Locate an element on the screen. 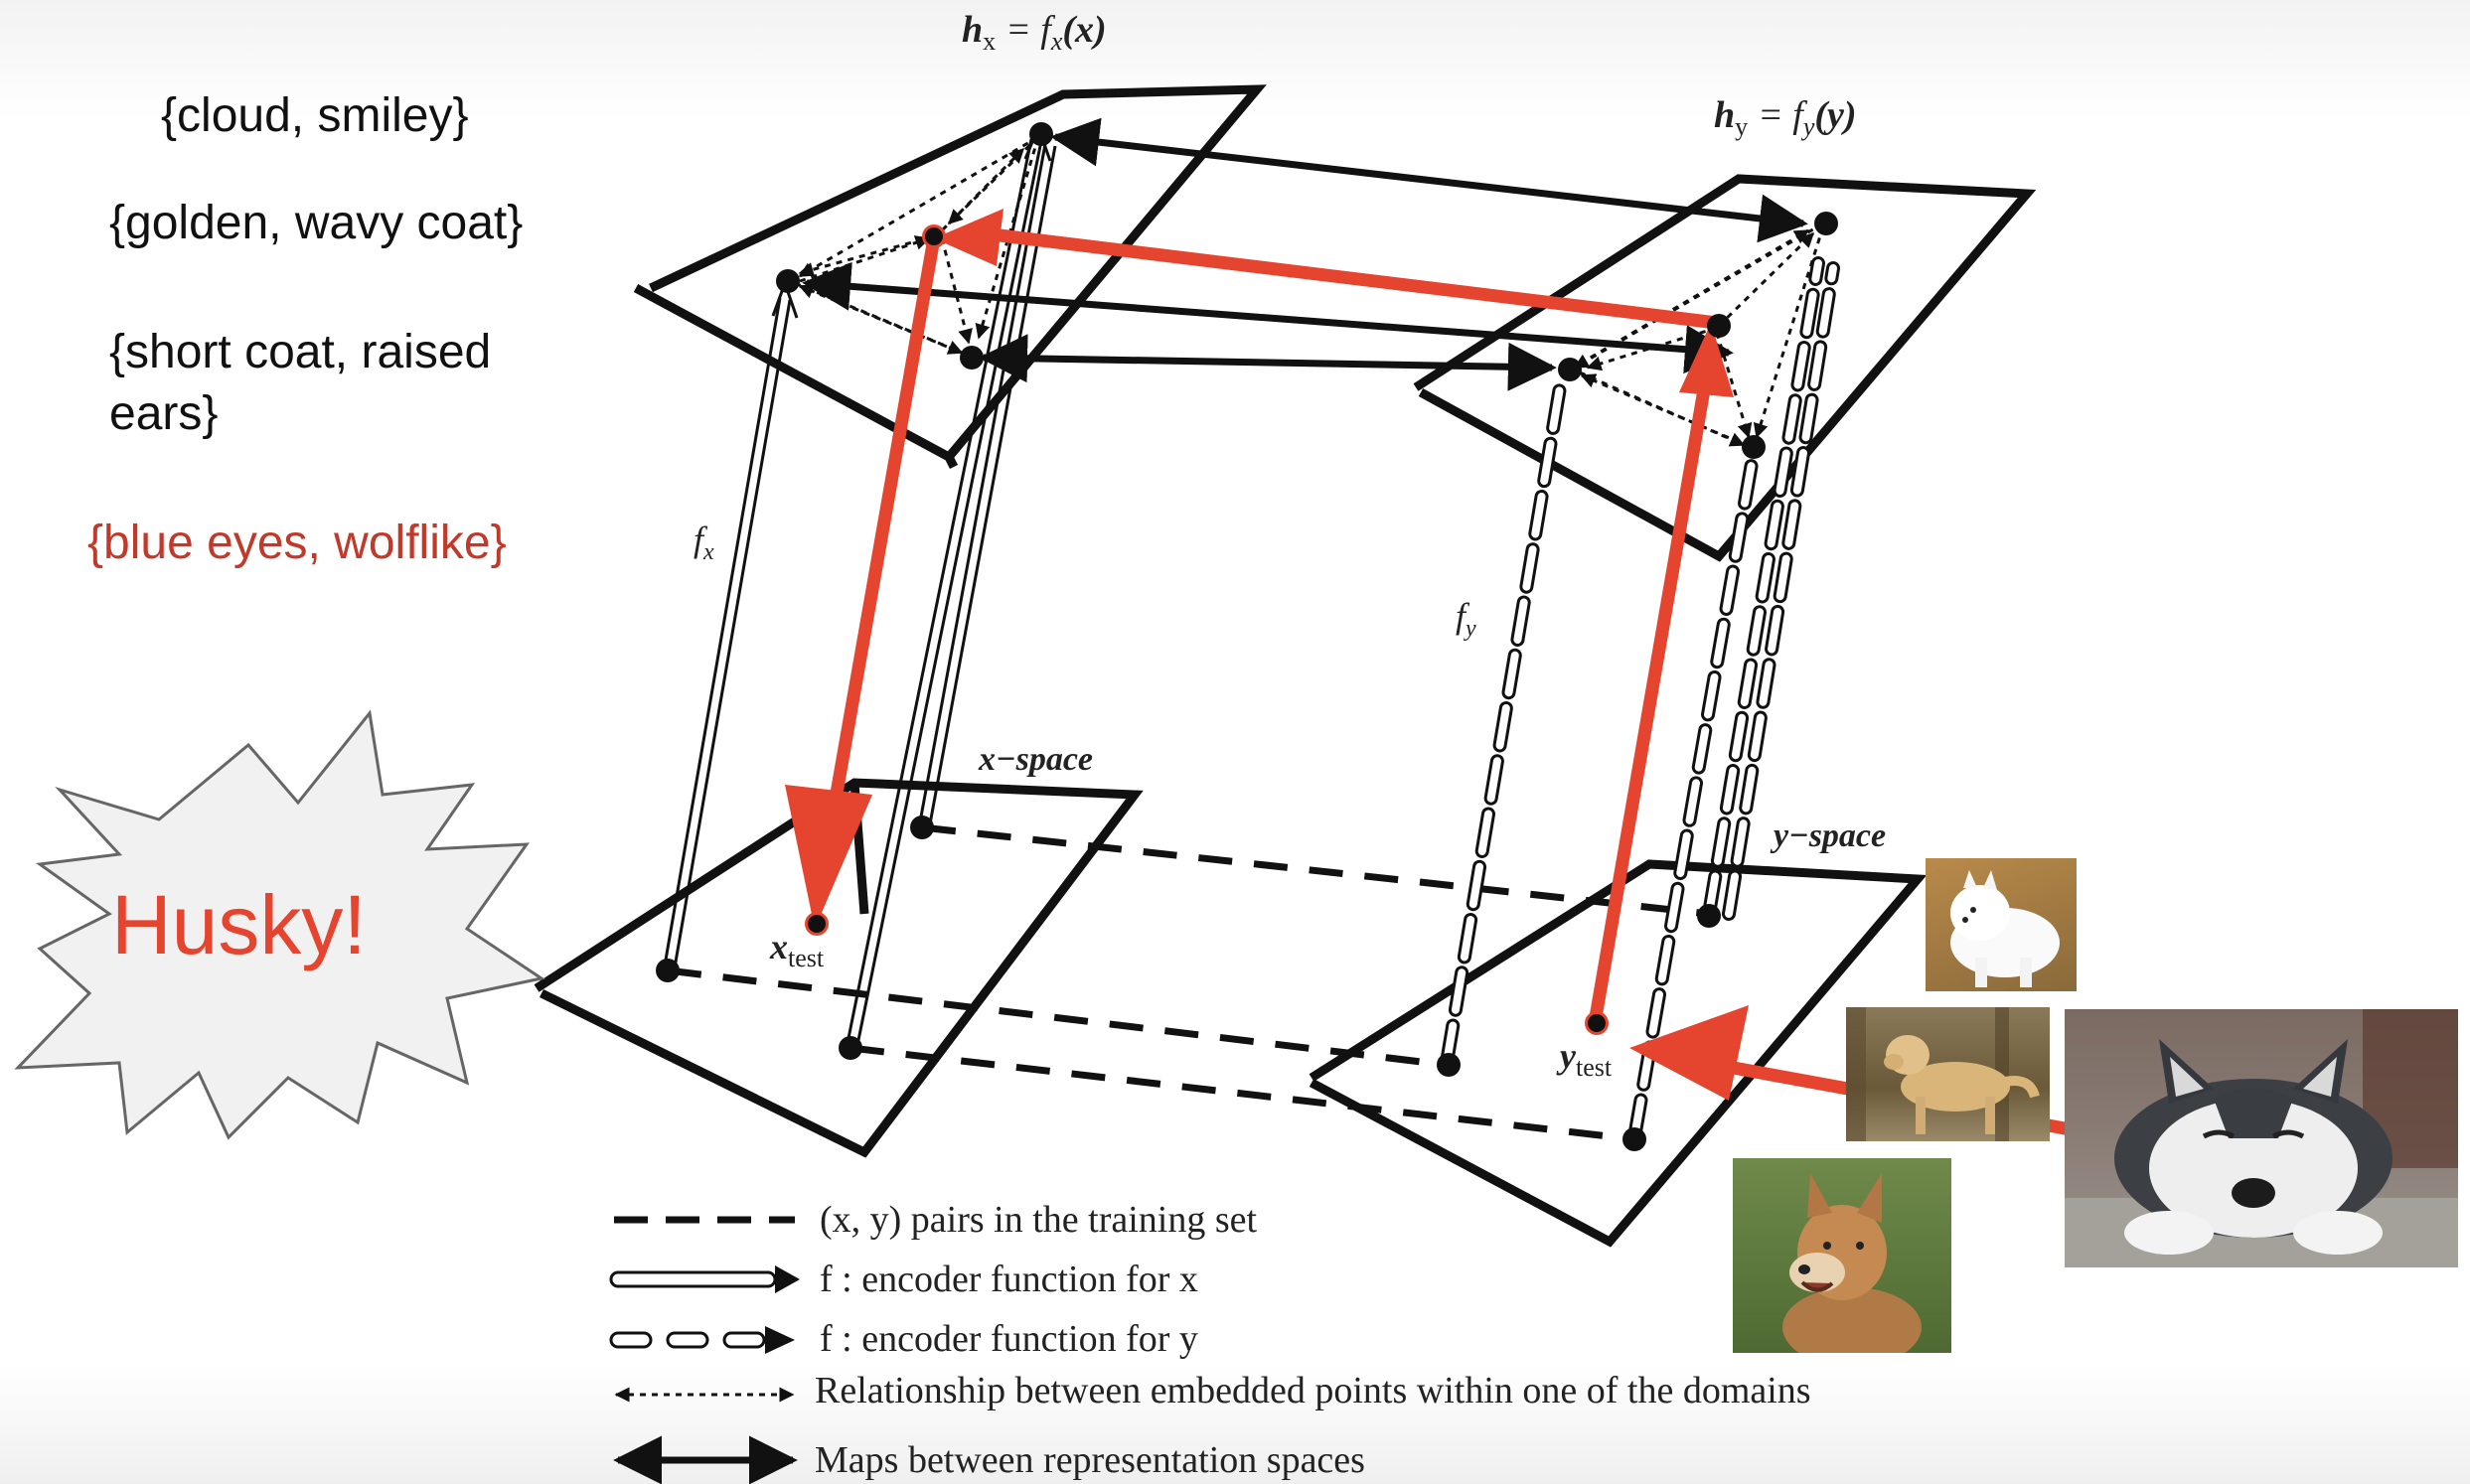 Image resolution: width=2470 pixels, height=1484 pixels. husky-illustration is located at coordinates (2261, 1138).